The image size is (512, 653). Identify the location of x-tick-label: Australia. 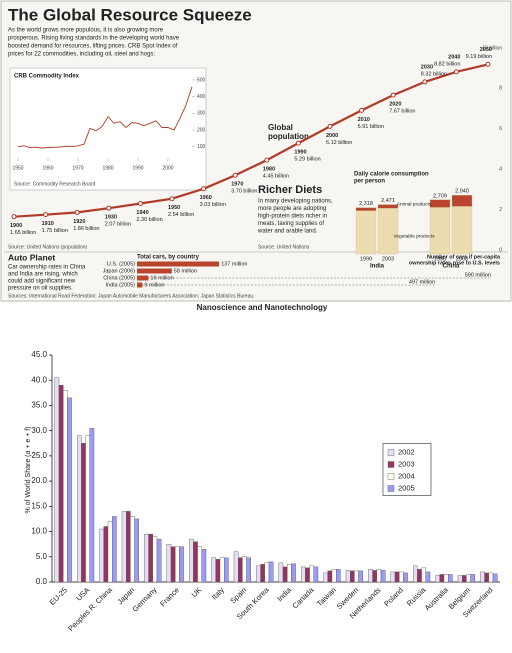
(437, 599).